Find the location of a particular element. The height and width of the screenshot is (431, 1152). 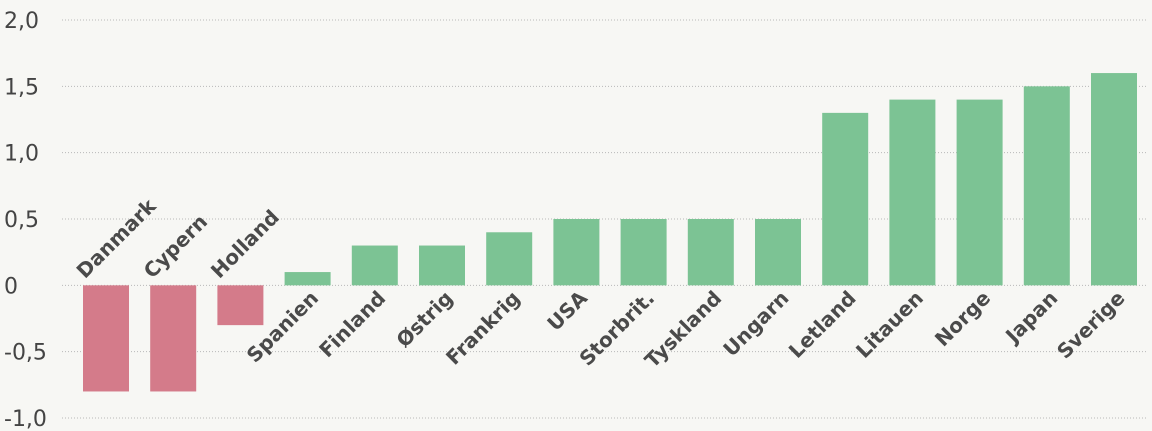

y-axis-tick-labels: 2,0 1,5 1,0 0,5 0 -0,5 -1,0 is located at coordinates (25, 220).